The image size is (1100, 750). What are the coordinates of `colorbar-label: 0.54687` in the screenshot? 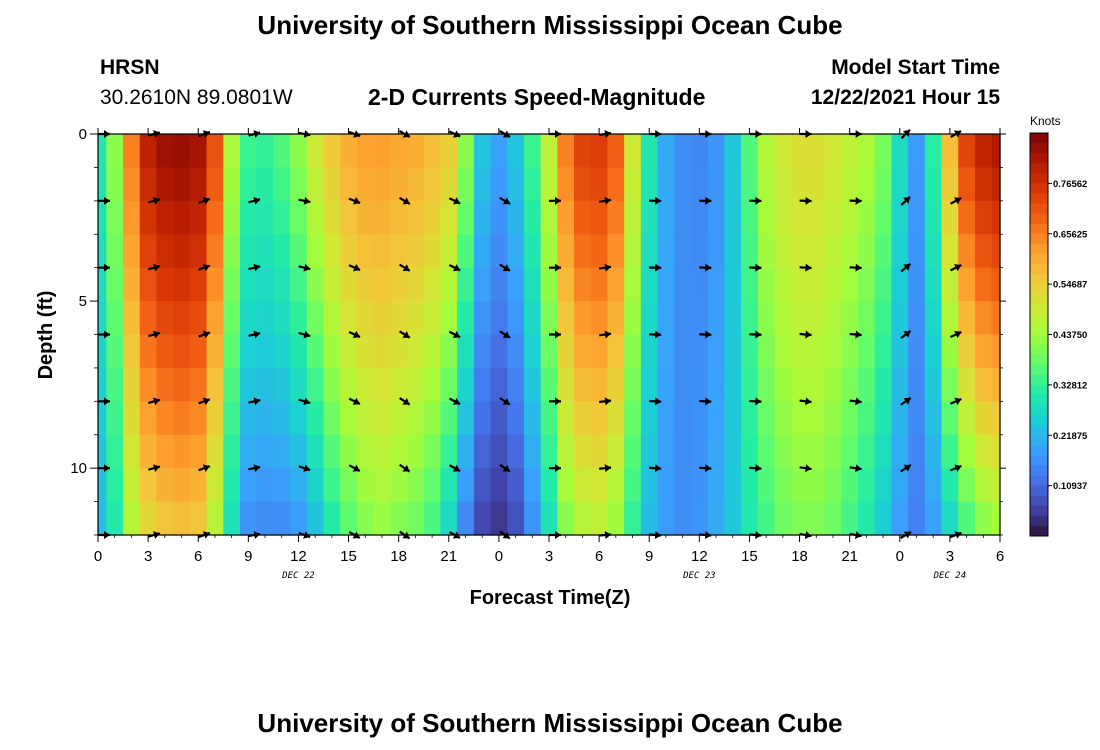 It's located at (1070, 285).